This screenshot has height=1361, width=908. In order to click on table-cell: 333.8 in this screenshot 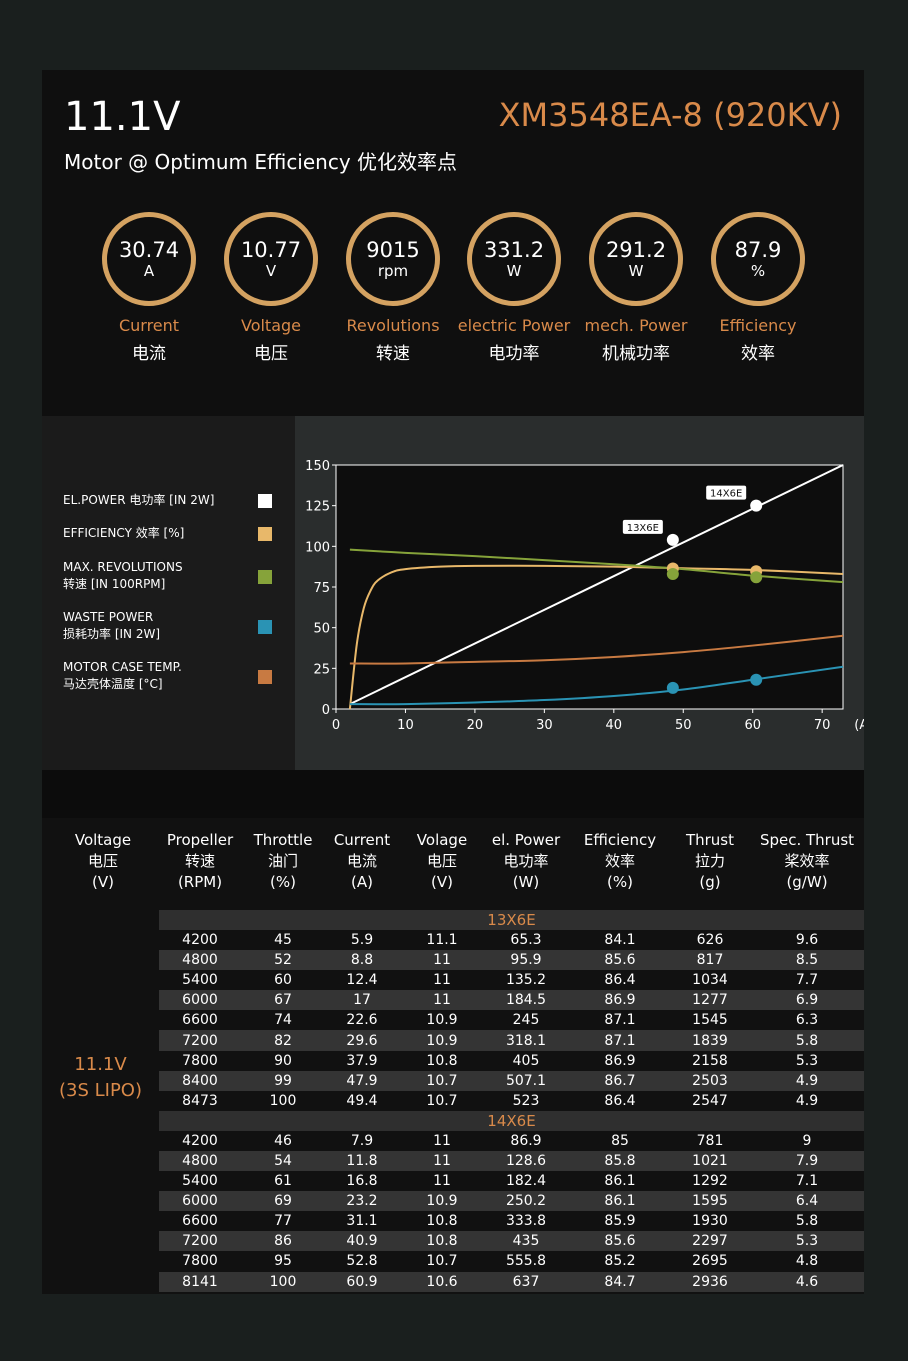, I will do `click(526, 1221)`.